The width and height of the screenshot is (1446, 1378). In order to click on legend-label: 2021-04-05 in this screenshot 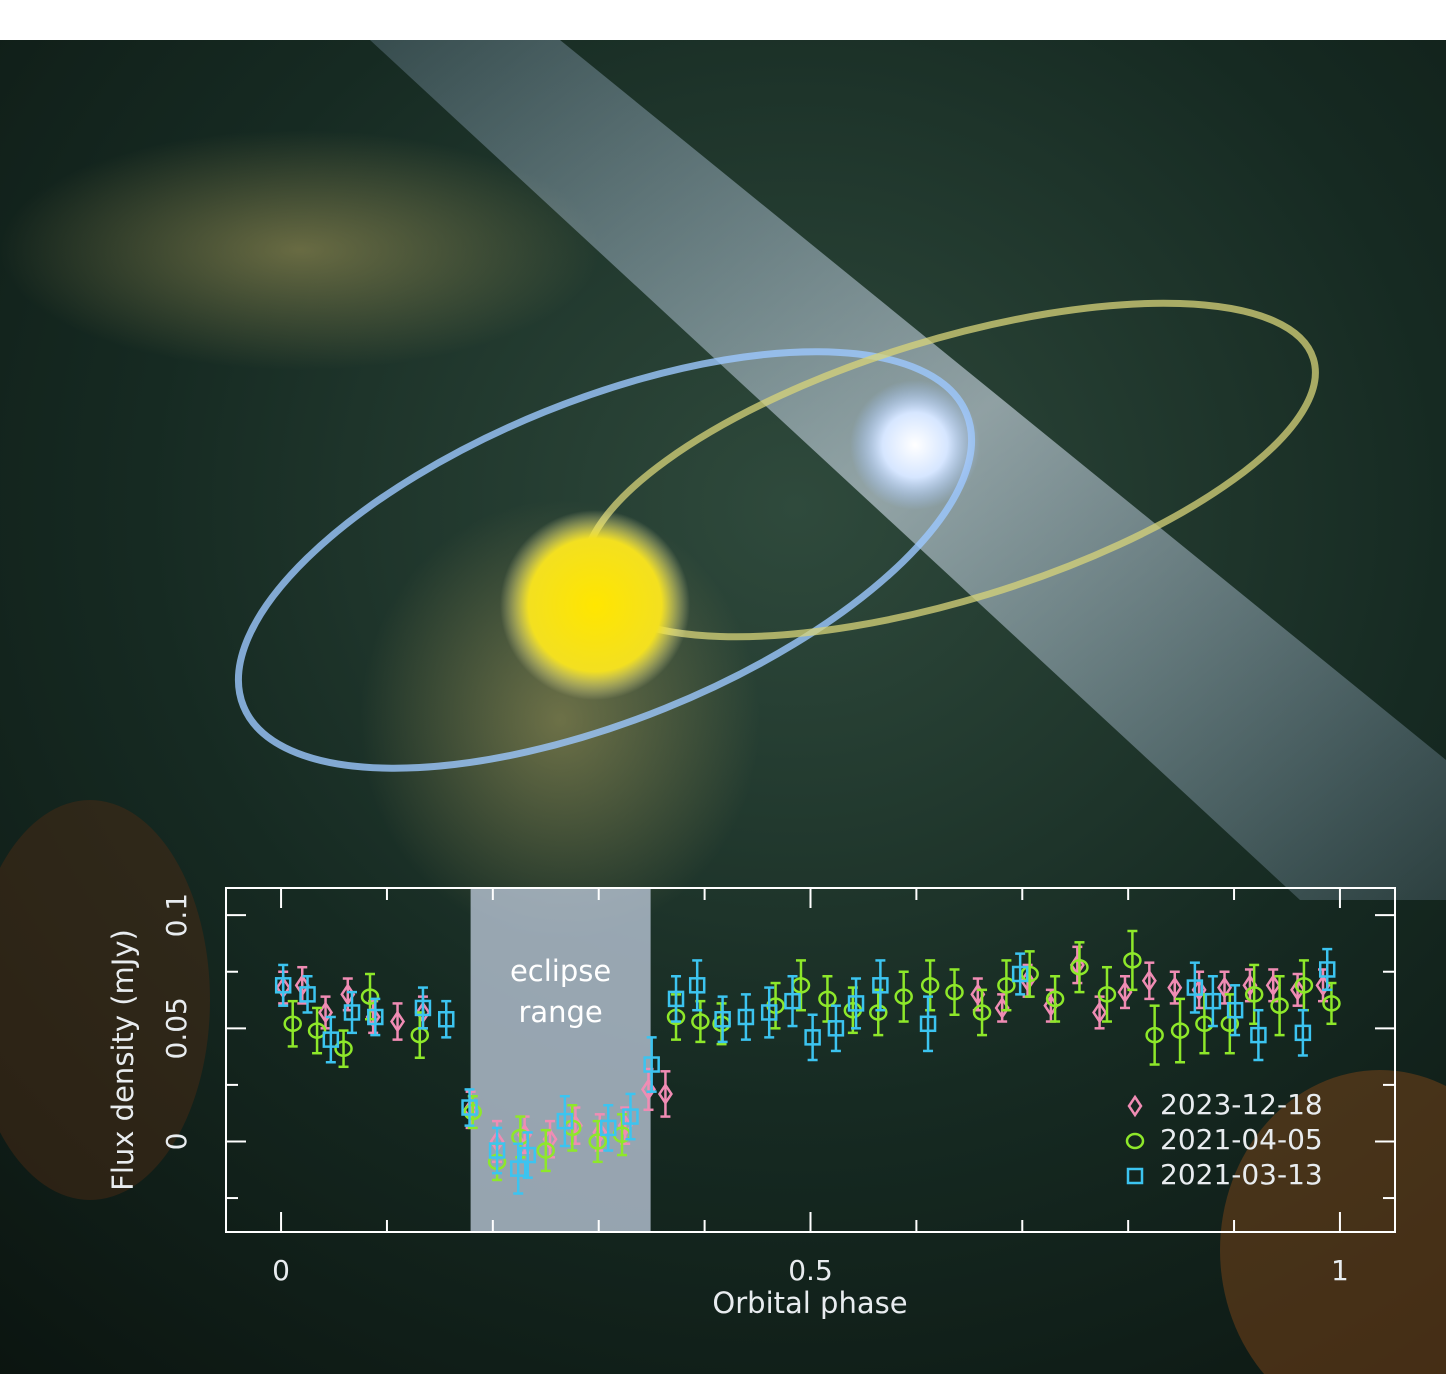, I will do `click(1241, 1139)`.